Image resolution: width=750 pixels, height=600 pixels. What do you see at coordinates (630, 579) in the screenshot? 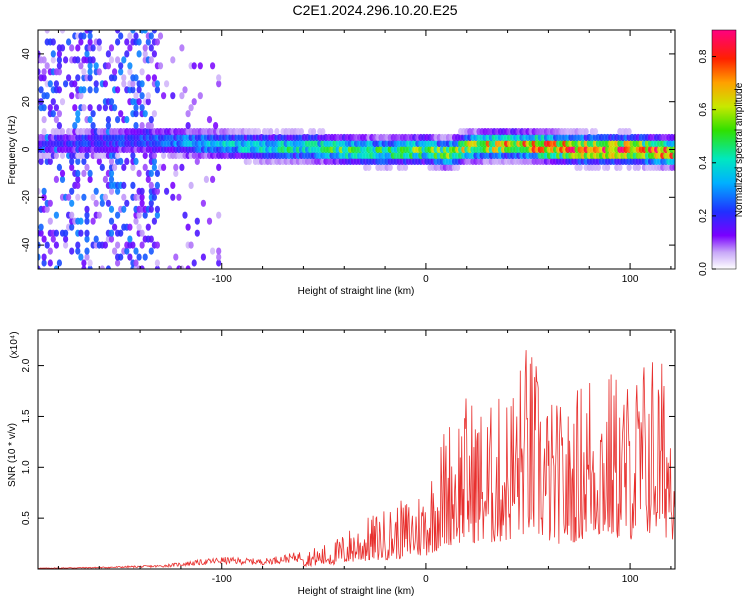
I see `x-tick-label: 100` at bounding box center [630, 579].